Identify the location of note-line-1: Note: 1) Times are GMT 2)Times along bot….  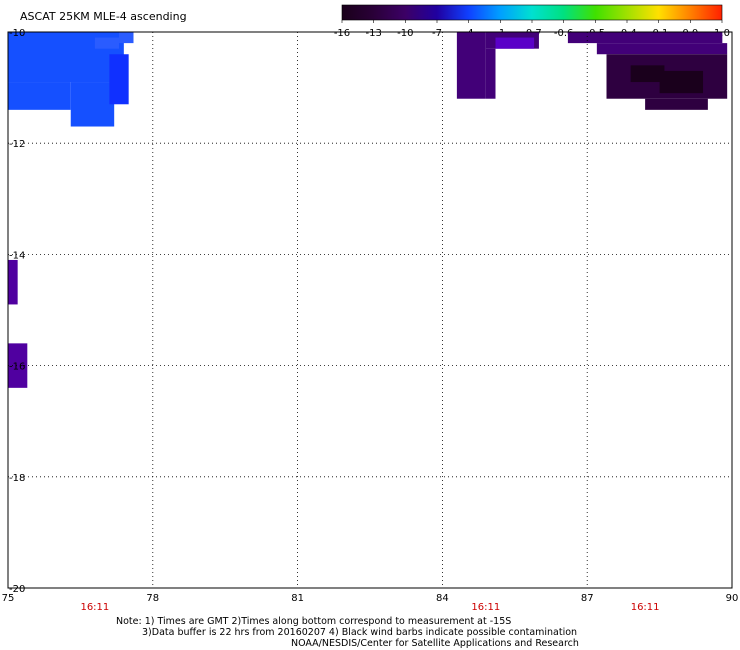
(313, 621).